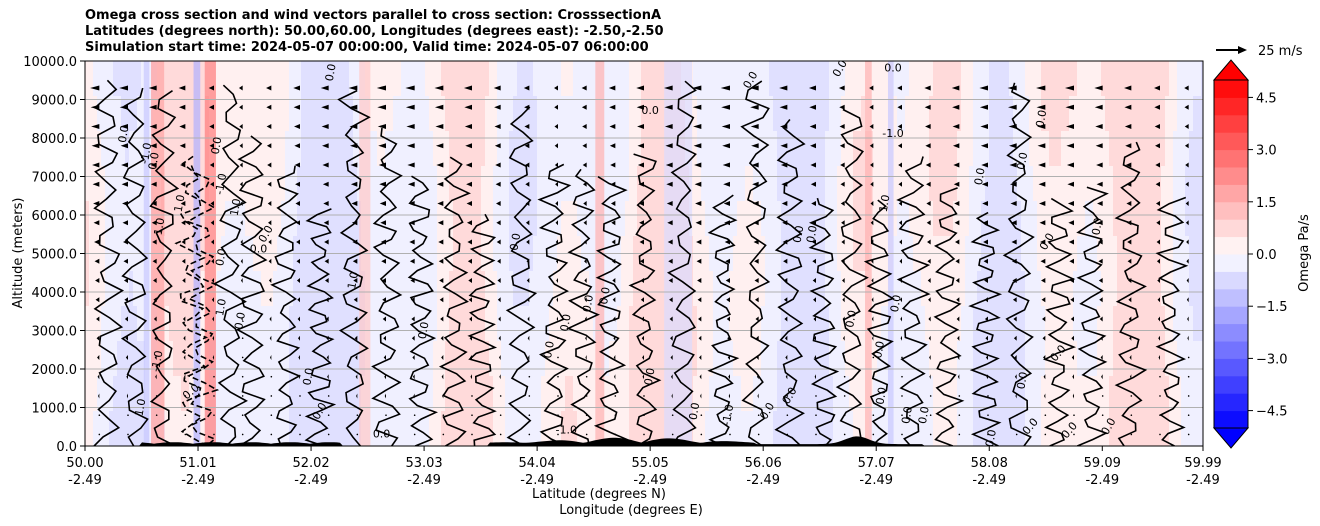 The image size is (1320, 526). I want to click on colorbar-tick-label: 0.0, so click(1266, 255).